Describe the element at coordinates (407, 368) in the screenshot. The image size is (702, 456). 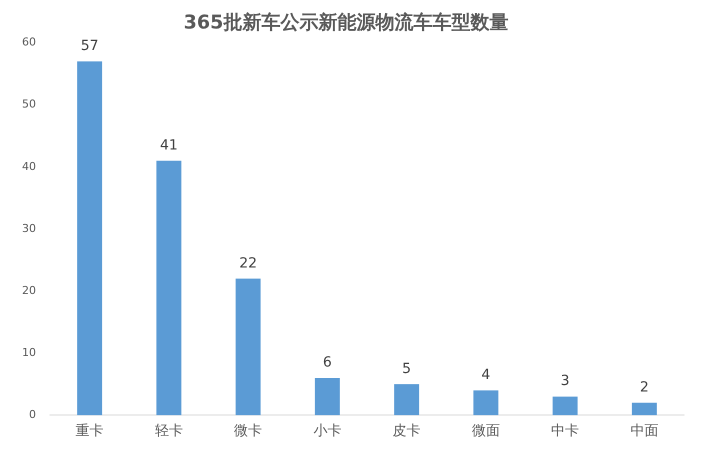
I see `data-label: 5` at that location.